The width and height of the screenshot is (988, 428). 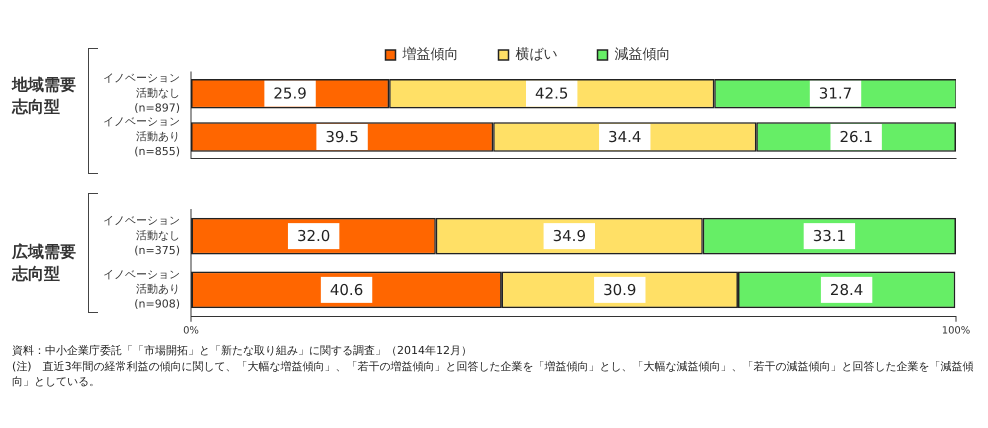 What do you see at coordinates (141, 289) in the screenshot?
I see `y-tick-label: イノベーション活動あり(n=908)` at bounding box center [141, 289].